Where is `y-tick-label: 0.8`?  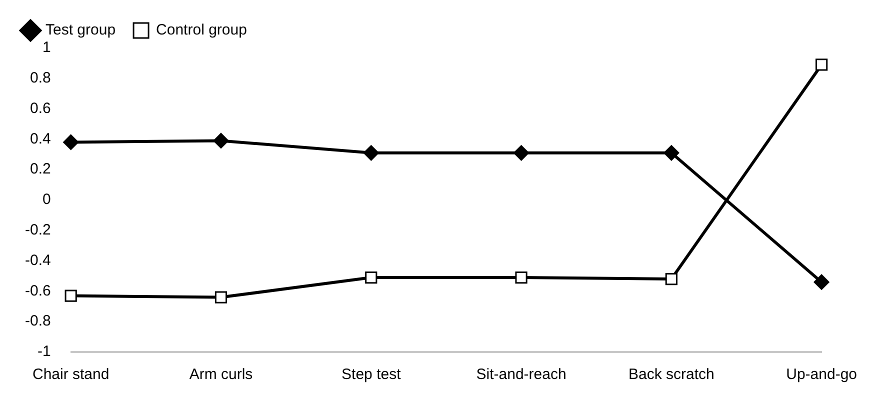
y-tick-label: 0.8 is located at coordinates (40, 78).